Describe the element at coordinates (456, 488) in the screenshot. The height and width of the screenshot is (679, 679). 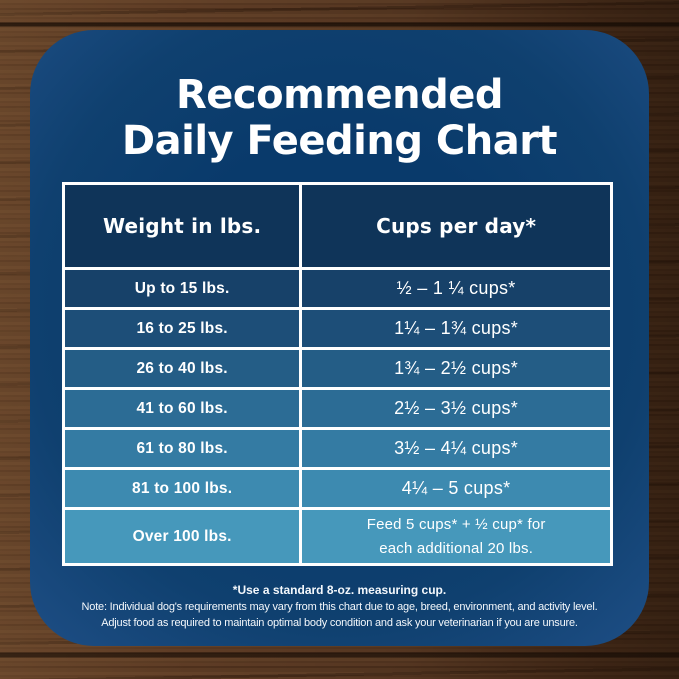
I see `table-row-cups: 4¼ – 5 cups*` at that location.